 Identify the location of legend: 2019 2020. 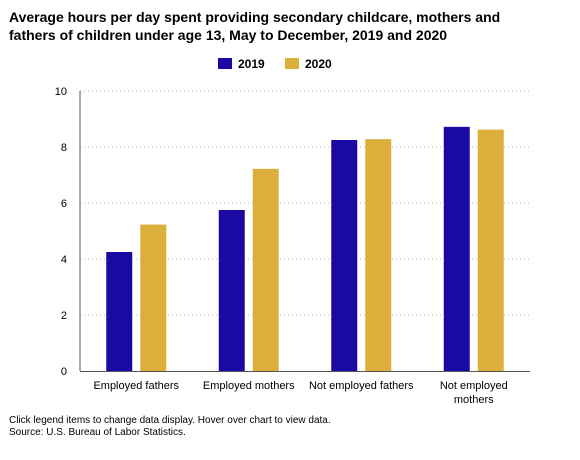
(290, 65).